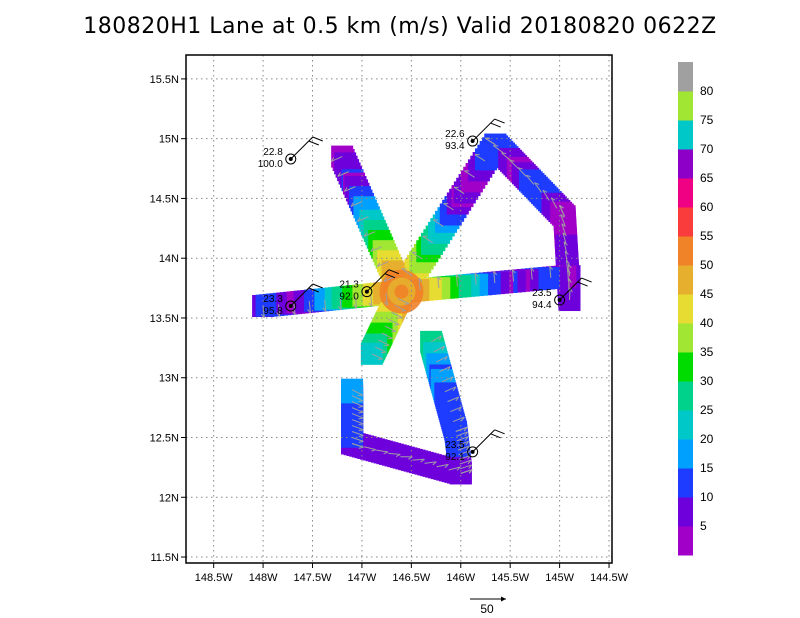 This screenshot has width=800, height=618. Describe the element at coordinates (707, 410) in the screenshot. I see `colorbar-label: 25` at that location.